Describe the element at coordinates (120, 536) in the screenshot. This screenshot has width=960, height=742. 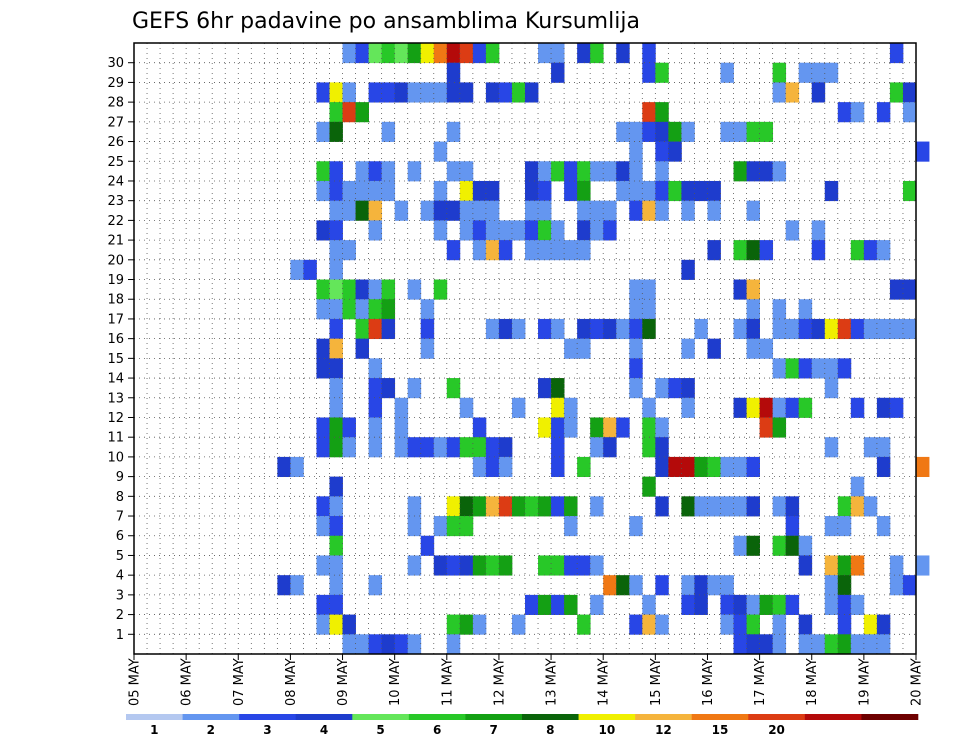
I see `y-tick-label: 6` at that location.